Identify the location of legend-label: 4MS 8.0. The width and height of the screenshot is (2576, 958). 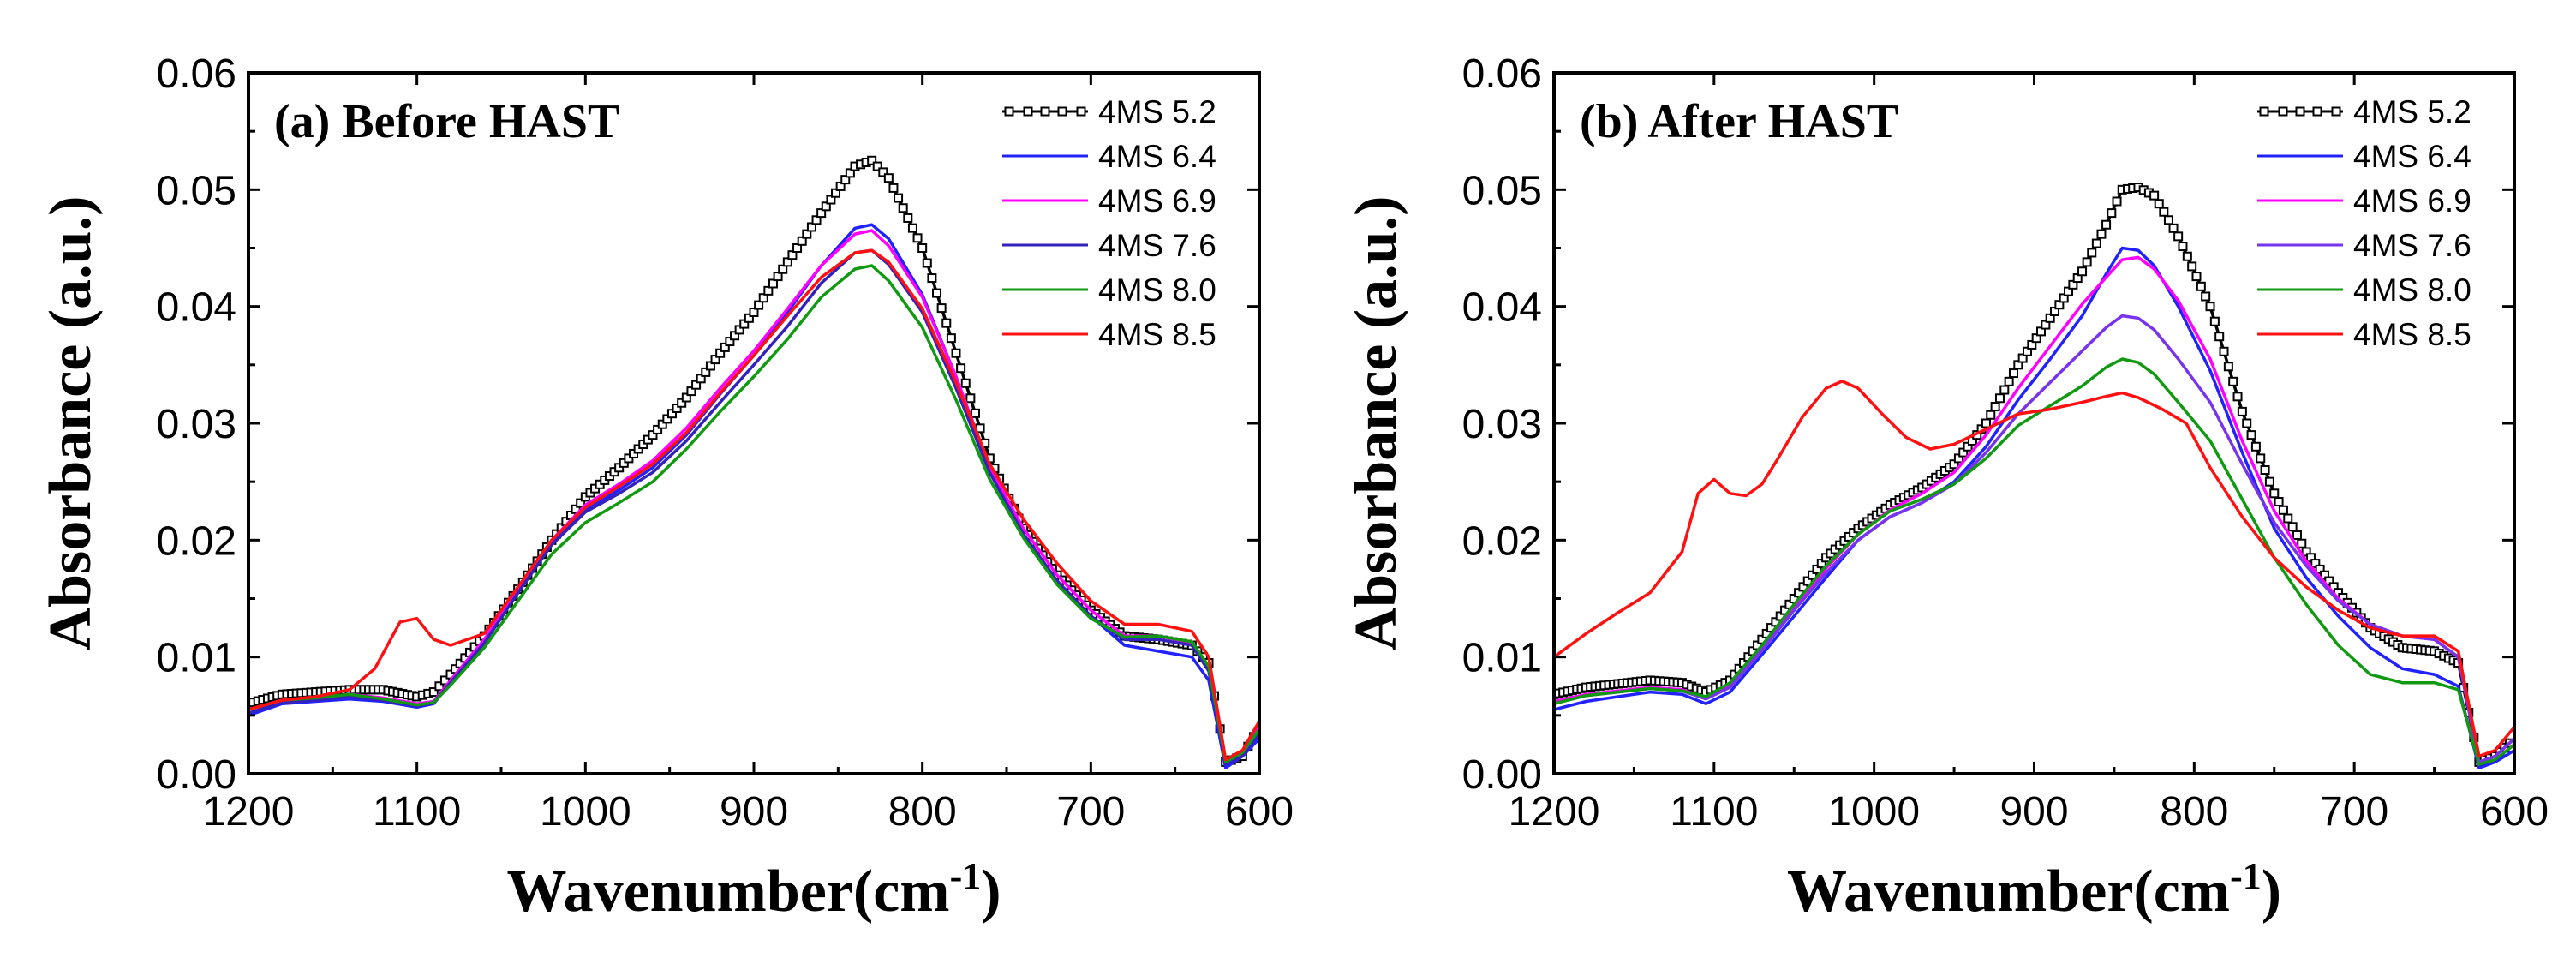
(2412, 290).